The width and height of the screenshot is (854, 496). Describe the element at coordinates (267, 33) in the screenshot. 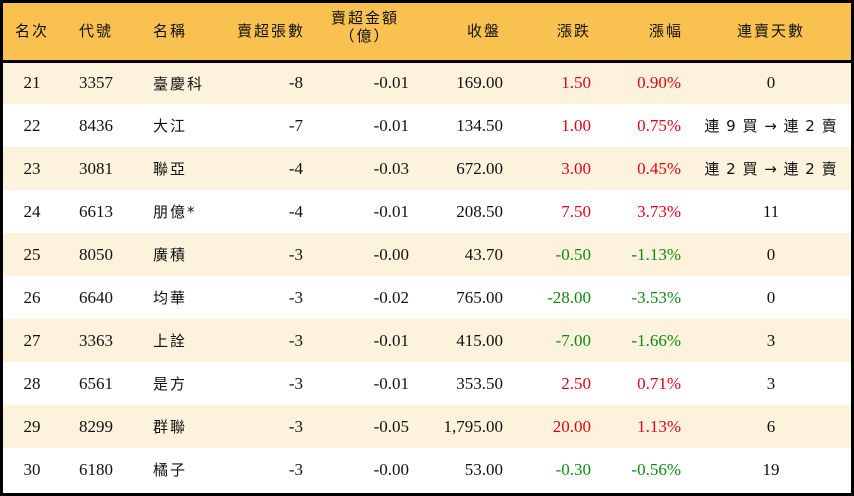

I see `header-net-sell-lots: 賣超張數` at that location.